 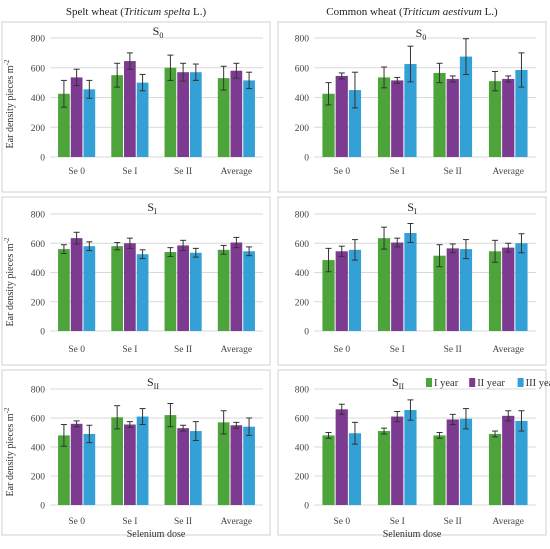 What do you see at coordinates (398, 383) in the screenshot?
I see `panel-subtitle: SII` at bounding box center [398, 383].